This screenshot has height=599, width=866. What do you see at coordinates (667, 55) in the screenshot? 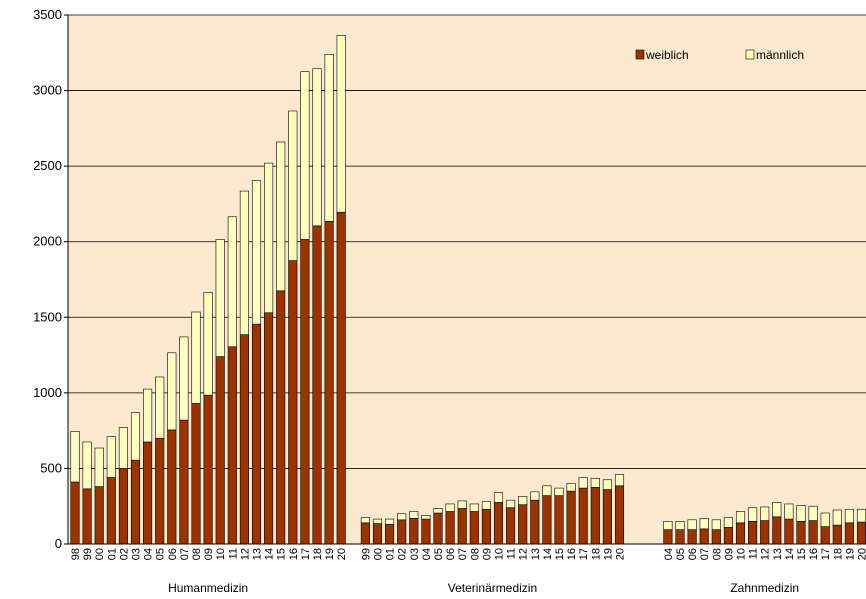
I see `legend-label: weiblich` at bounding box center [667, 55].